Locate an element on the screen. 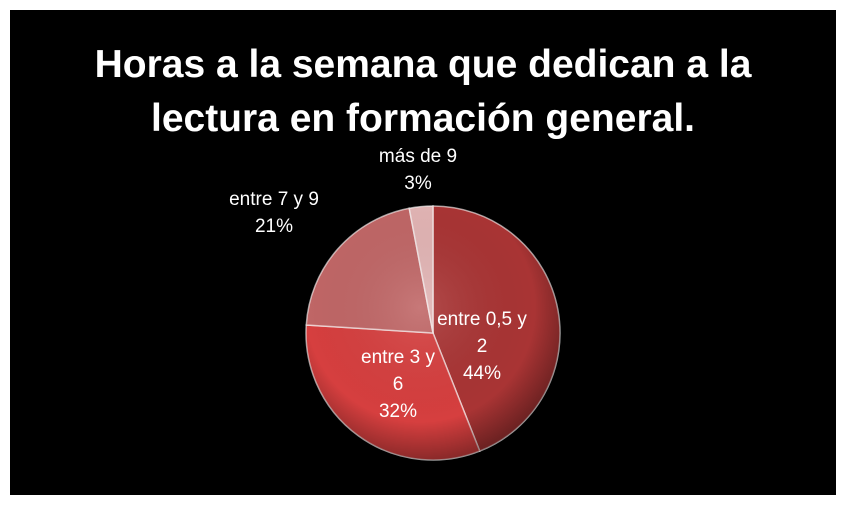 This screenshot has height=507, width=846. slice-value: 21% is located at coordinates (274, 226).